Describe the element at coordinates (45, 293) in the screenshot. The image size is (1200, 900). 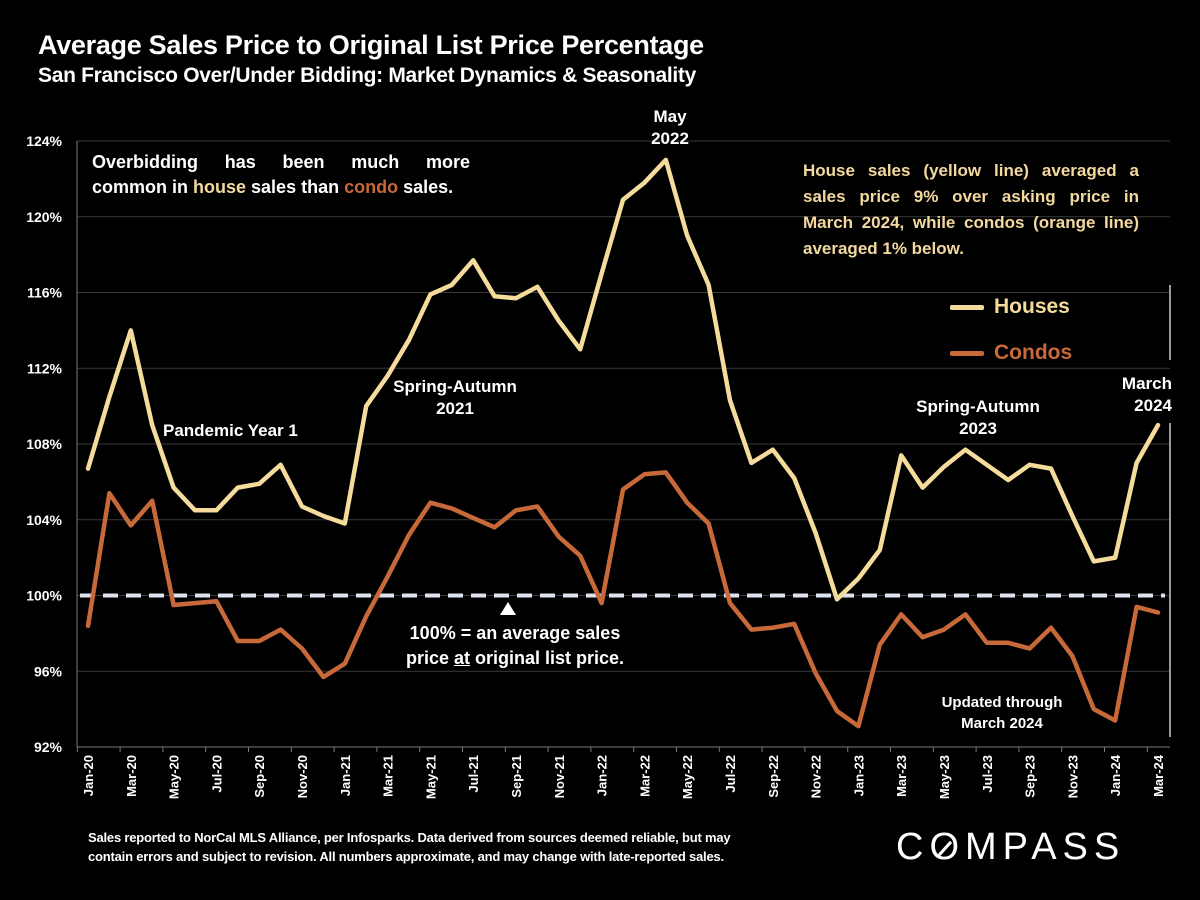
I see `y-tick-label: 116%` at that location.